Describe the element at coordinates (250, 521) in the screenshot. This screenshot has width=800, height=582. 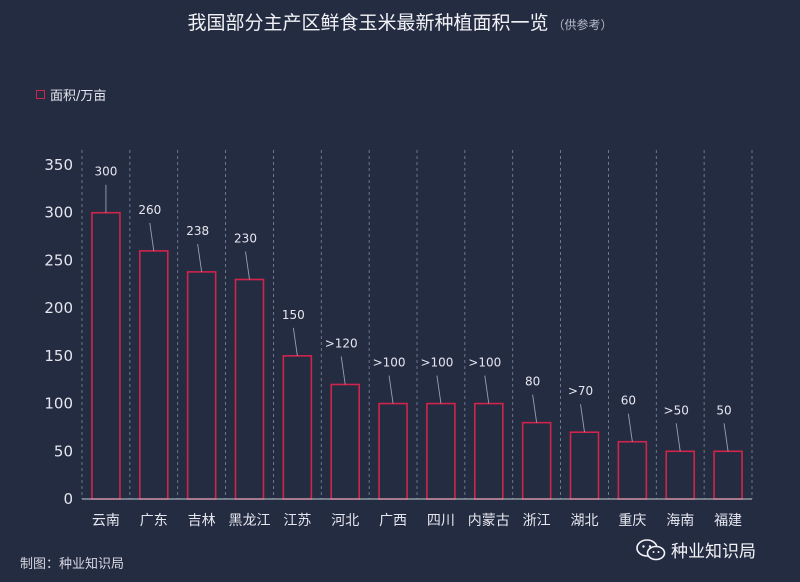
I see `x-tick-label: 黑龙江` at that location.